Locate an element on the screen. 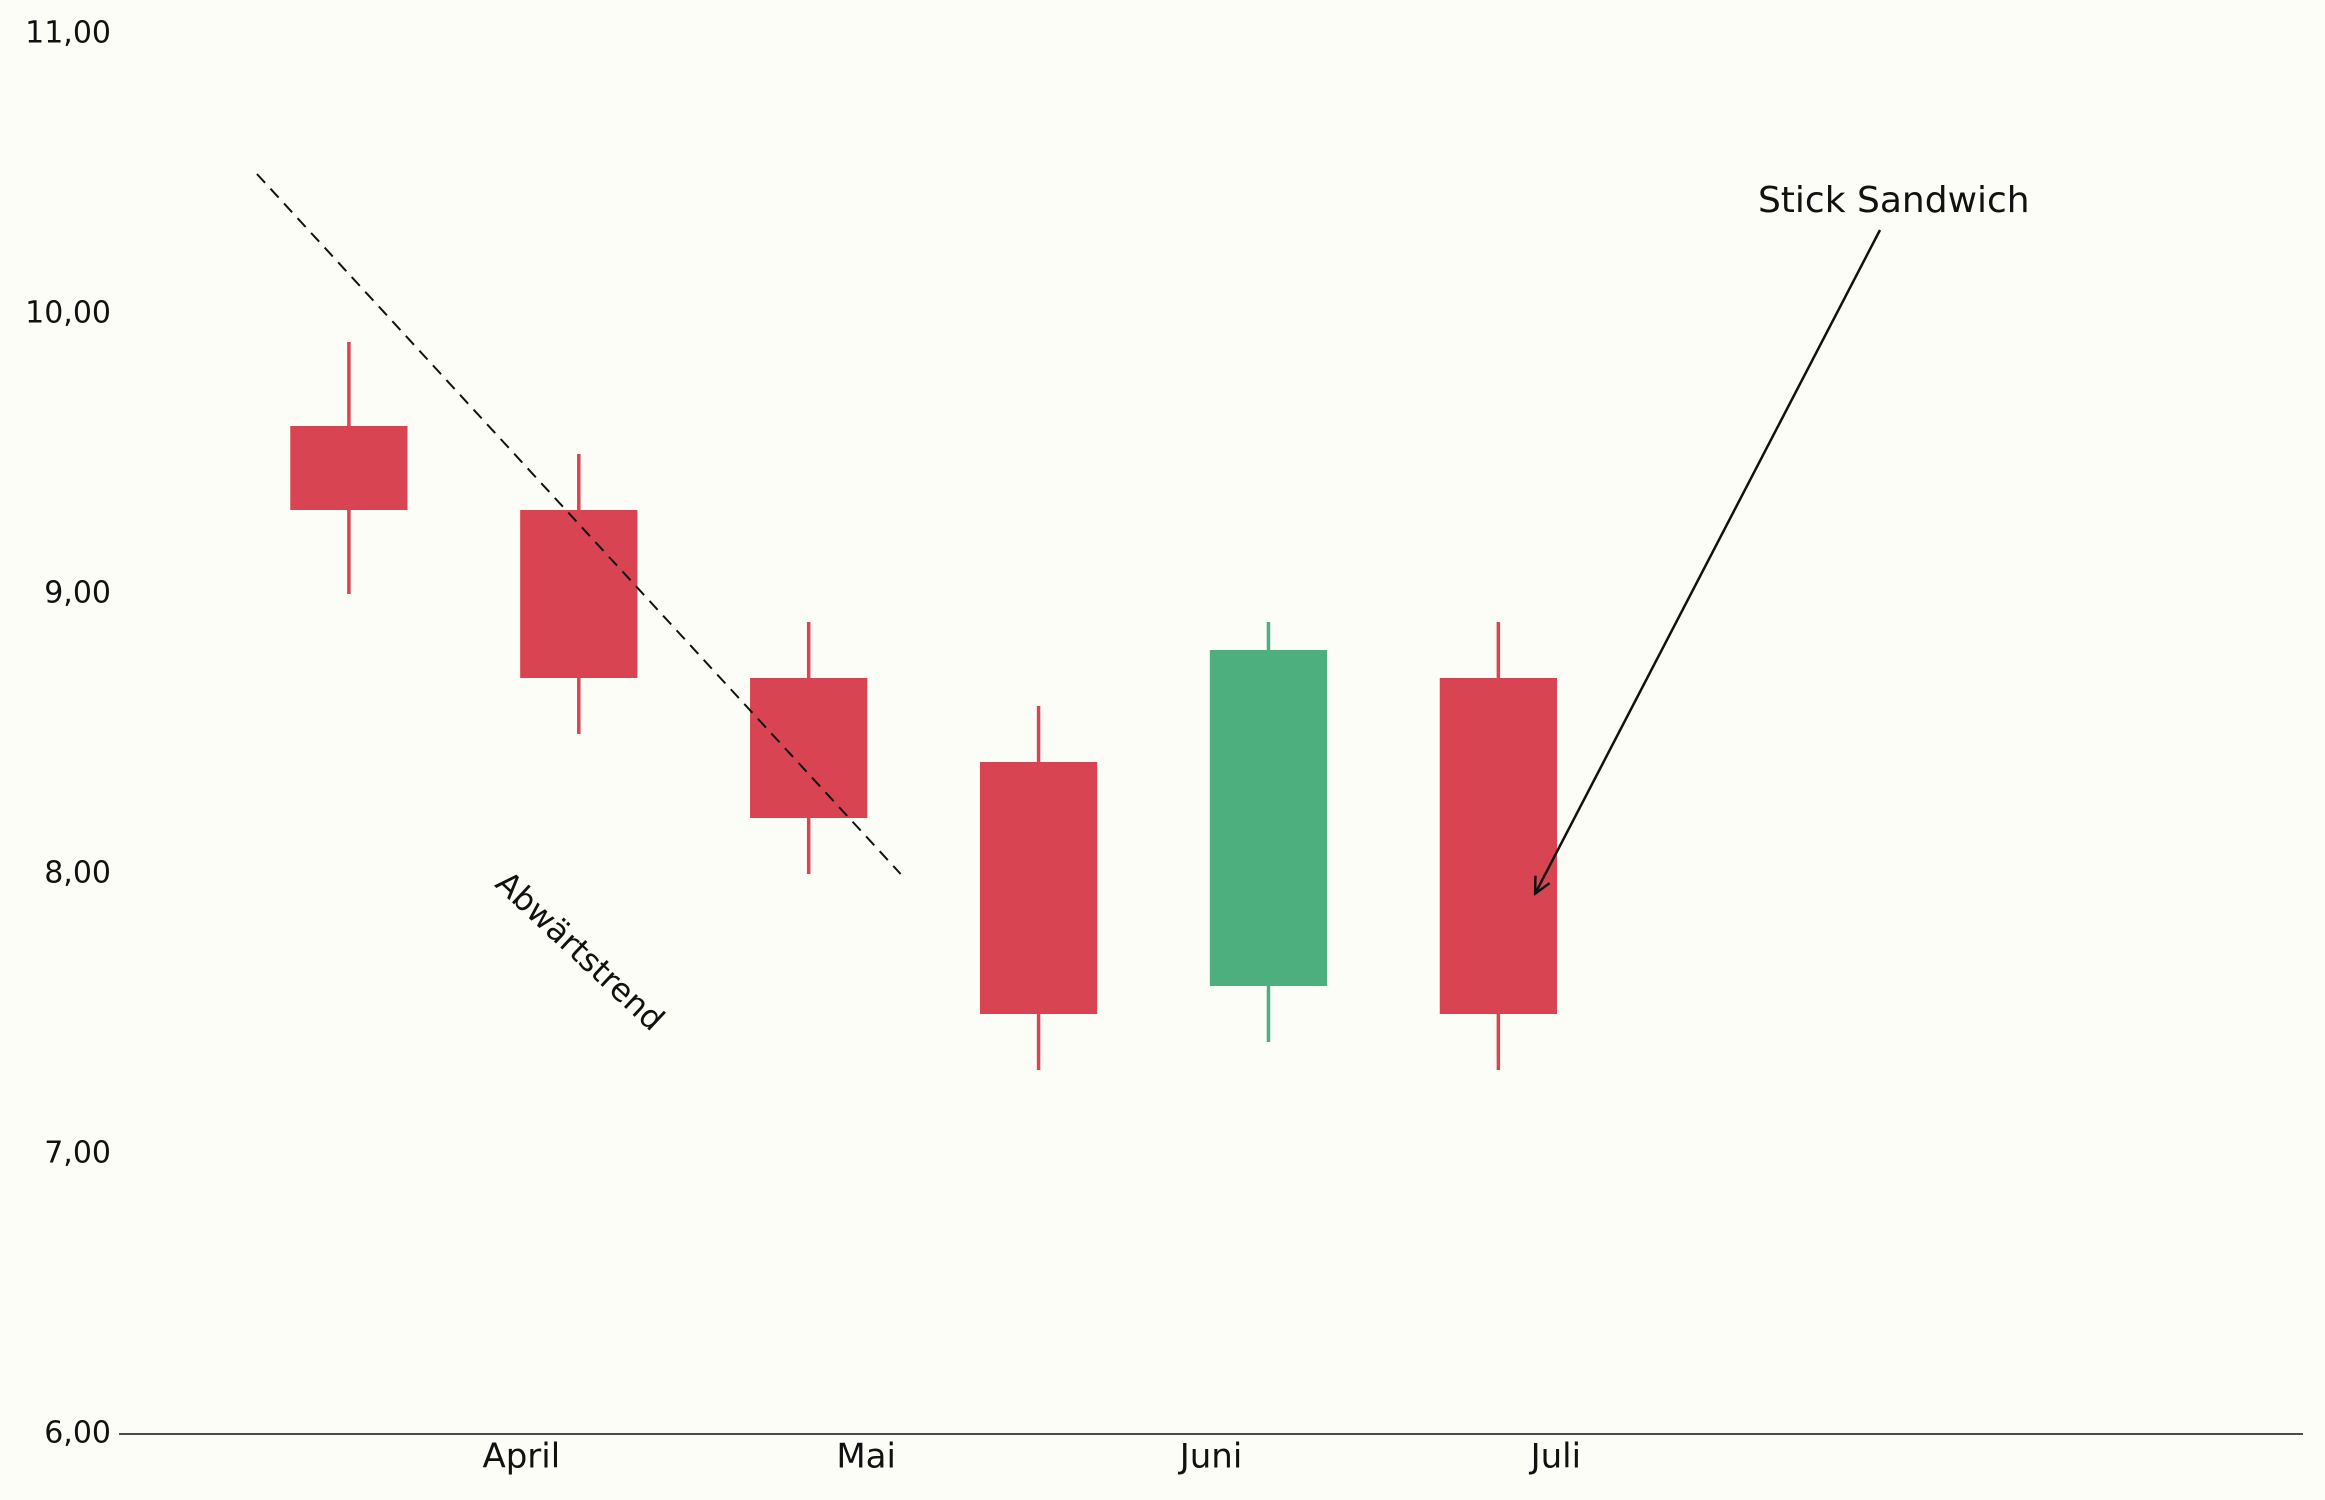 The height and width of the screenshot is (1500, 2325). y-tick-label: 10,00 is located at coordinates (68, 313).